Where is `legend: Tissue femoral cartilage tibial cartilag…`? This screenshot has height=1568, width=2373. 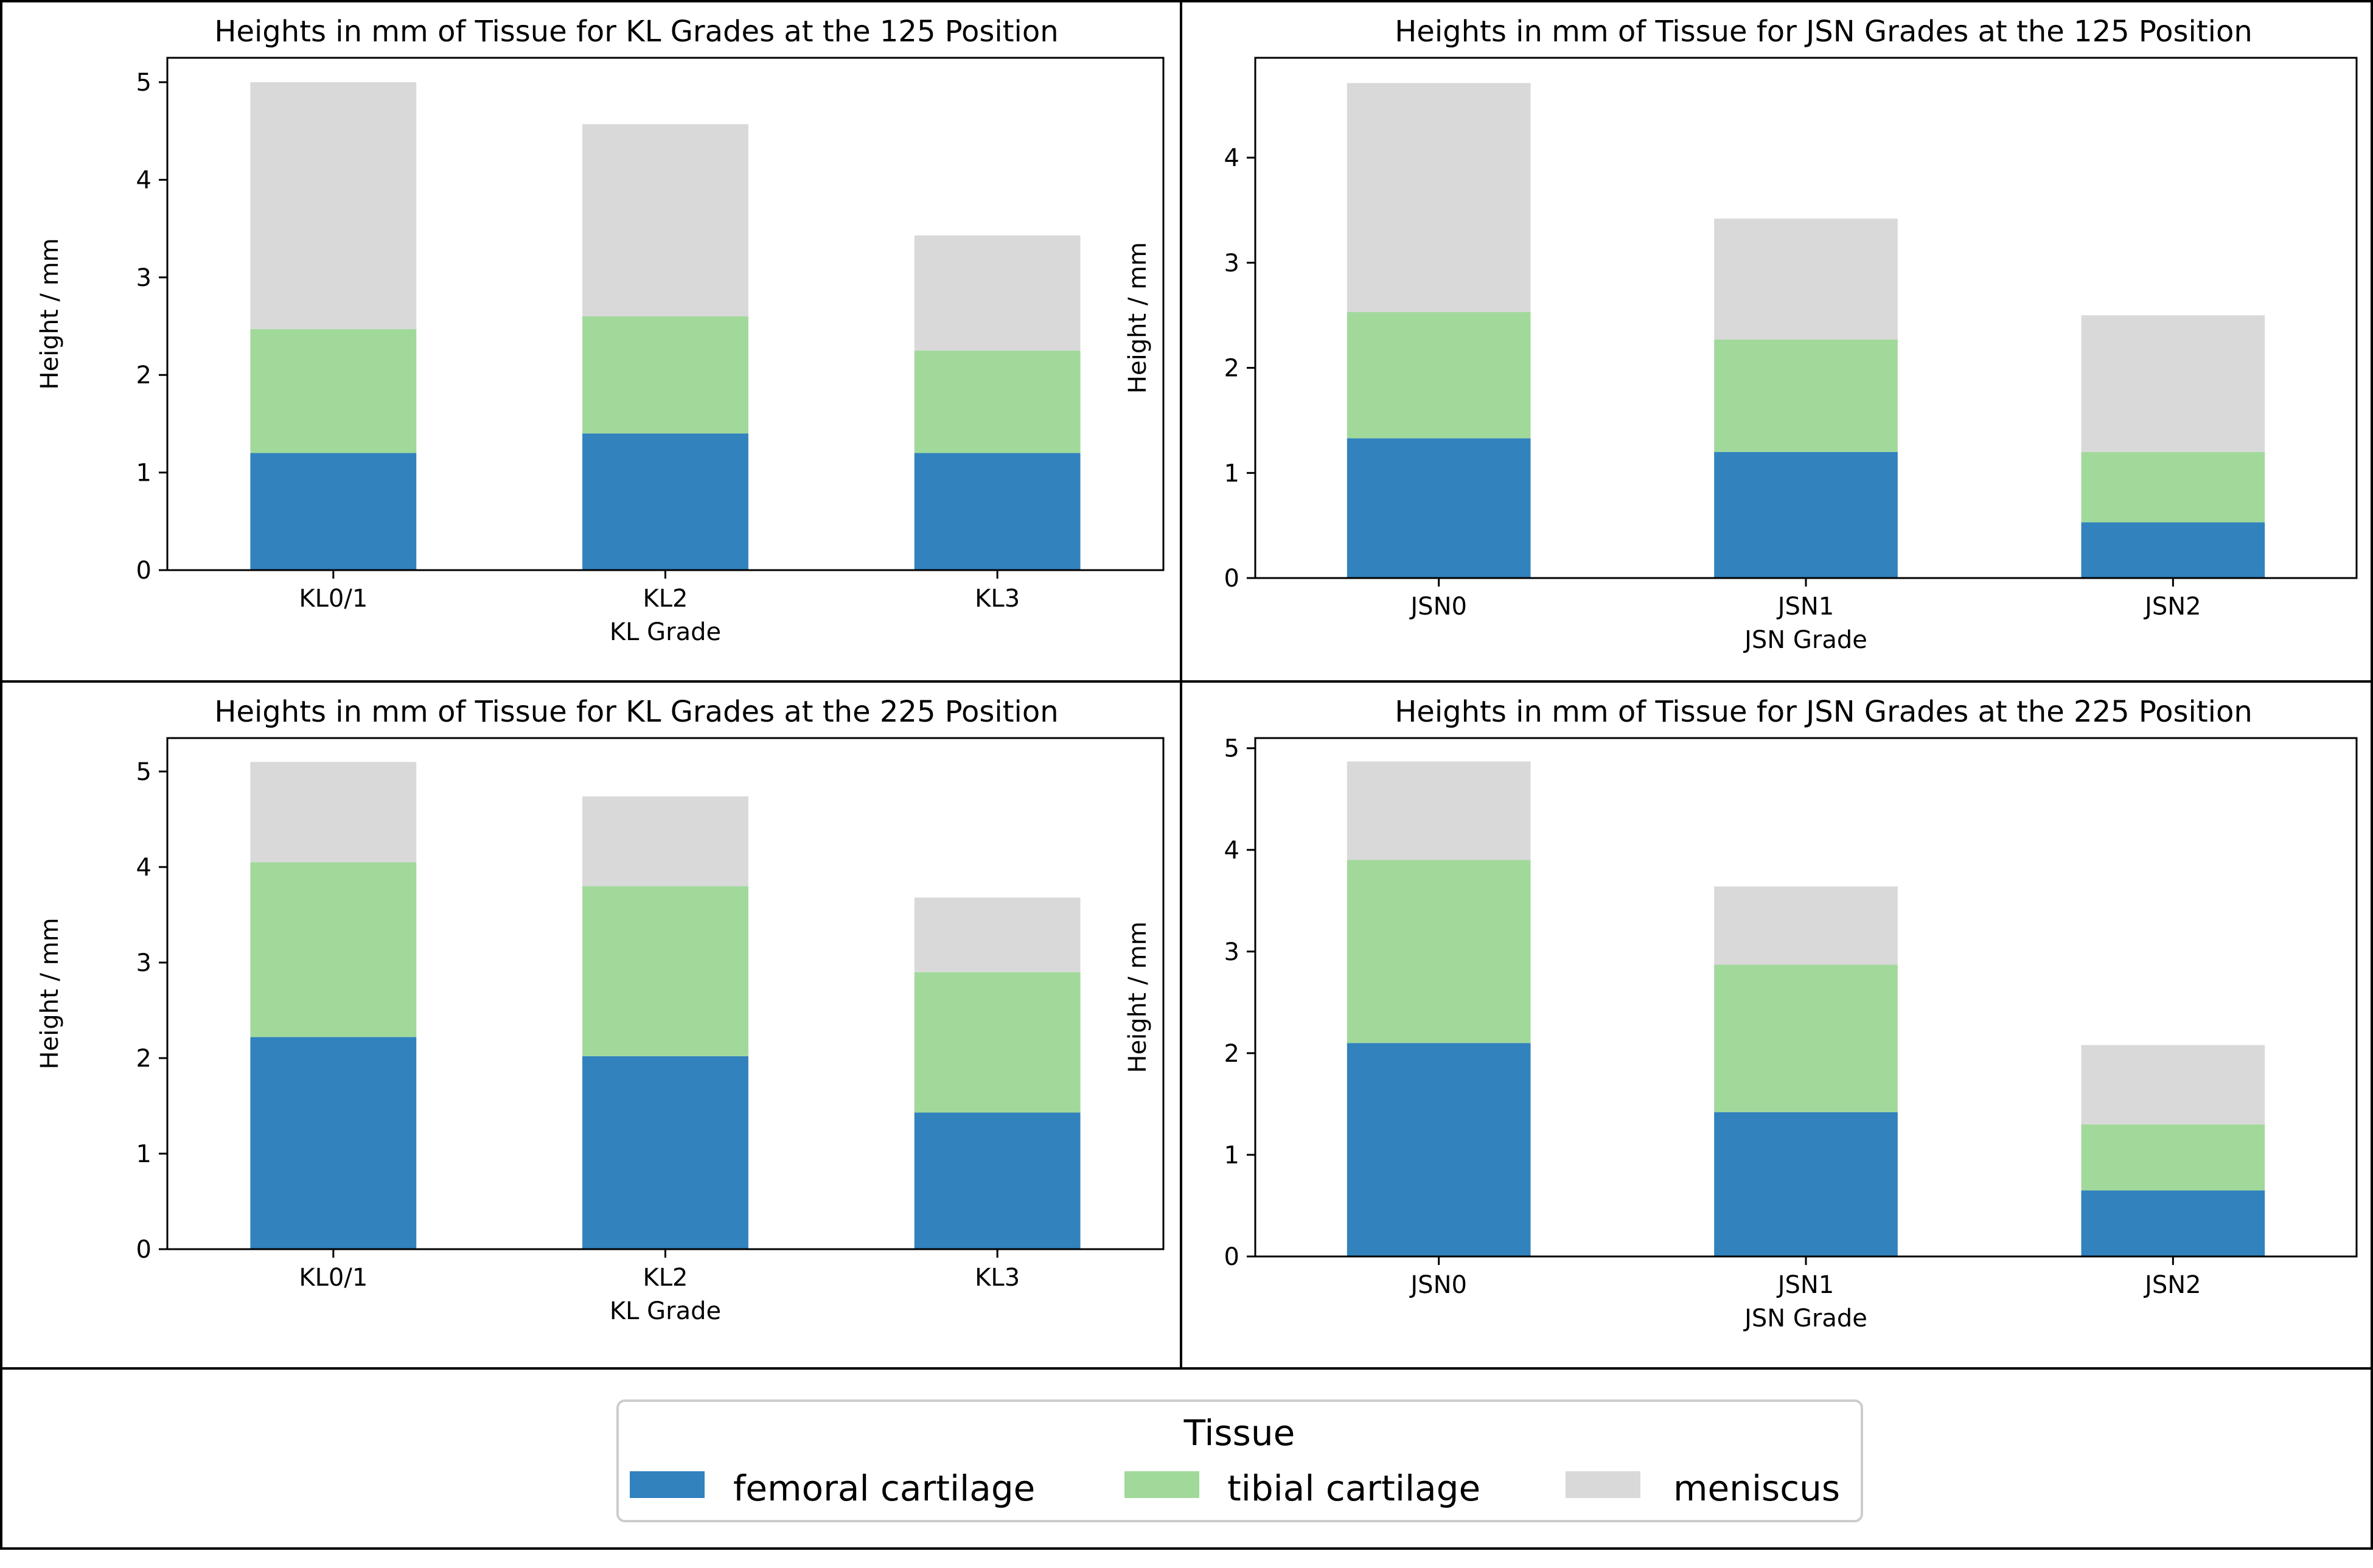 legend: Tissue femoral cartilage tibial cartilag… is located at coordinates (1240, 1460).